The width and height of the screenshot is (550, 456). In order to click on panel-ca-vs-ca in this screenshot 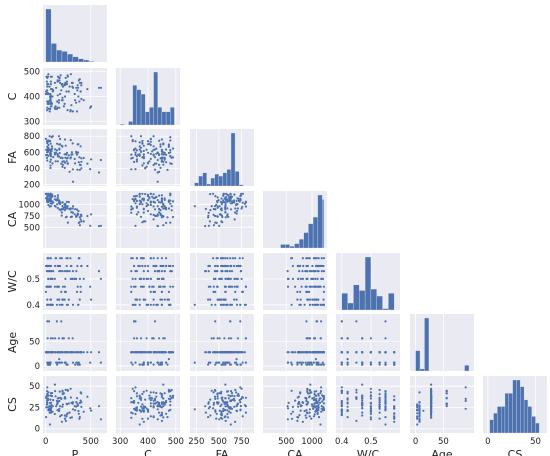, I will do `click(295, 220)`.